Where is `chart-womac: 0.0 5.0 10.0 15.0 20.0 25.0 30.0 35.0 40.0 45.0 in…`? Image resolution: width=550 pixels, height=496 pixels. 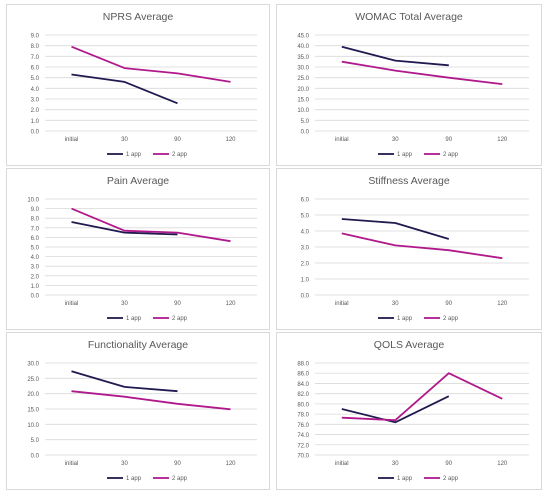 chart-womac: 0.0 5.0 10.0 15.0 20.0 25.0 30.0 35.0 40.0 45.0 in… is located at coordinates (413, 96).